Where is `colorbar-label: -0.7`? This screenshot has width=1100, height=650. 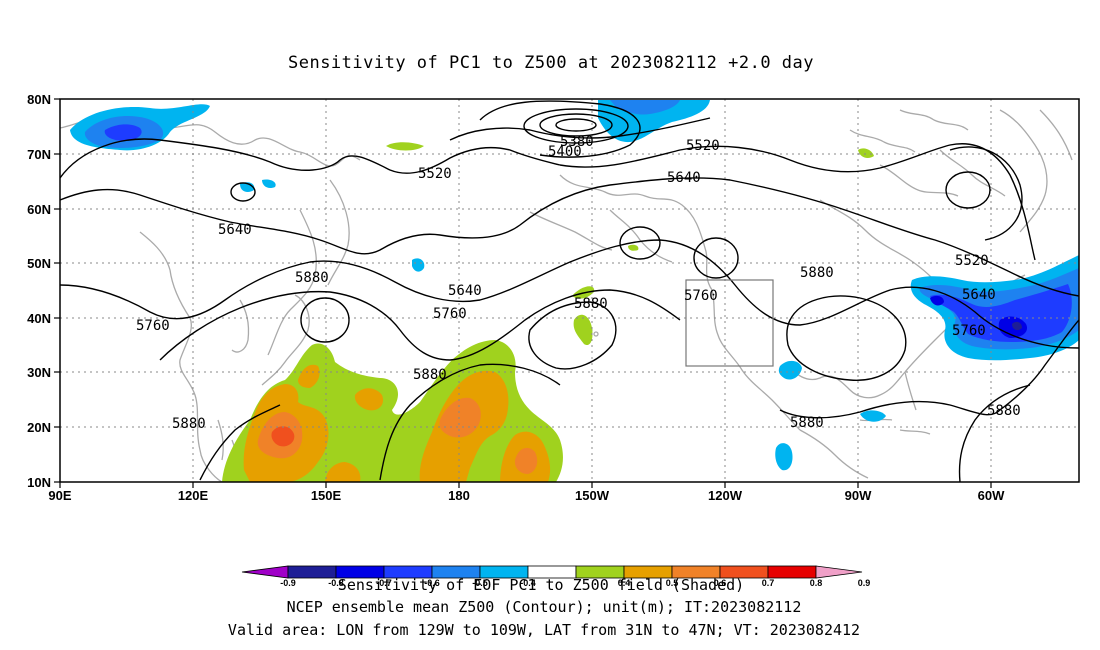 colorbar-label: -0.7 is located at coordinates (384, 583).